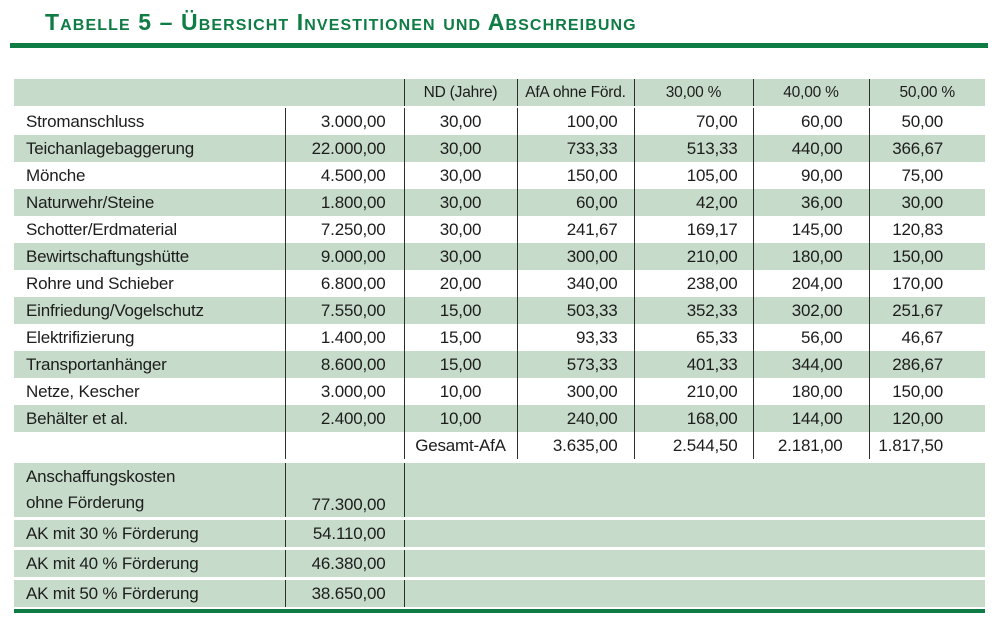 This screenshot has height=621, width=998. I want to click on cell-50: 75,00, so click(922, 175).